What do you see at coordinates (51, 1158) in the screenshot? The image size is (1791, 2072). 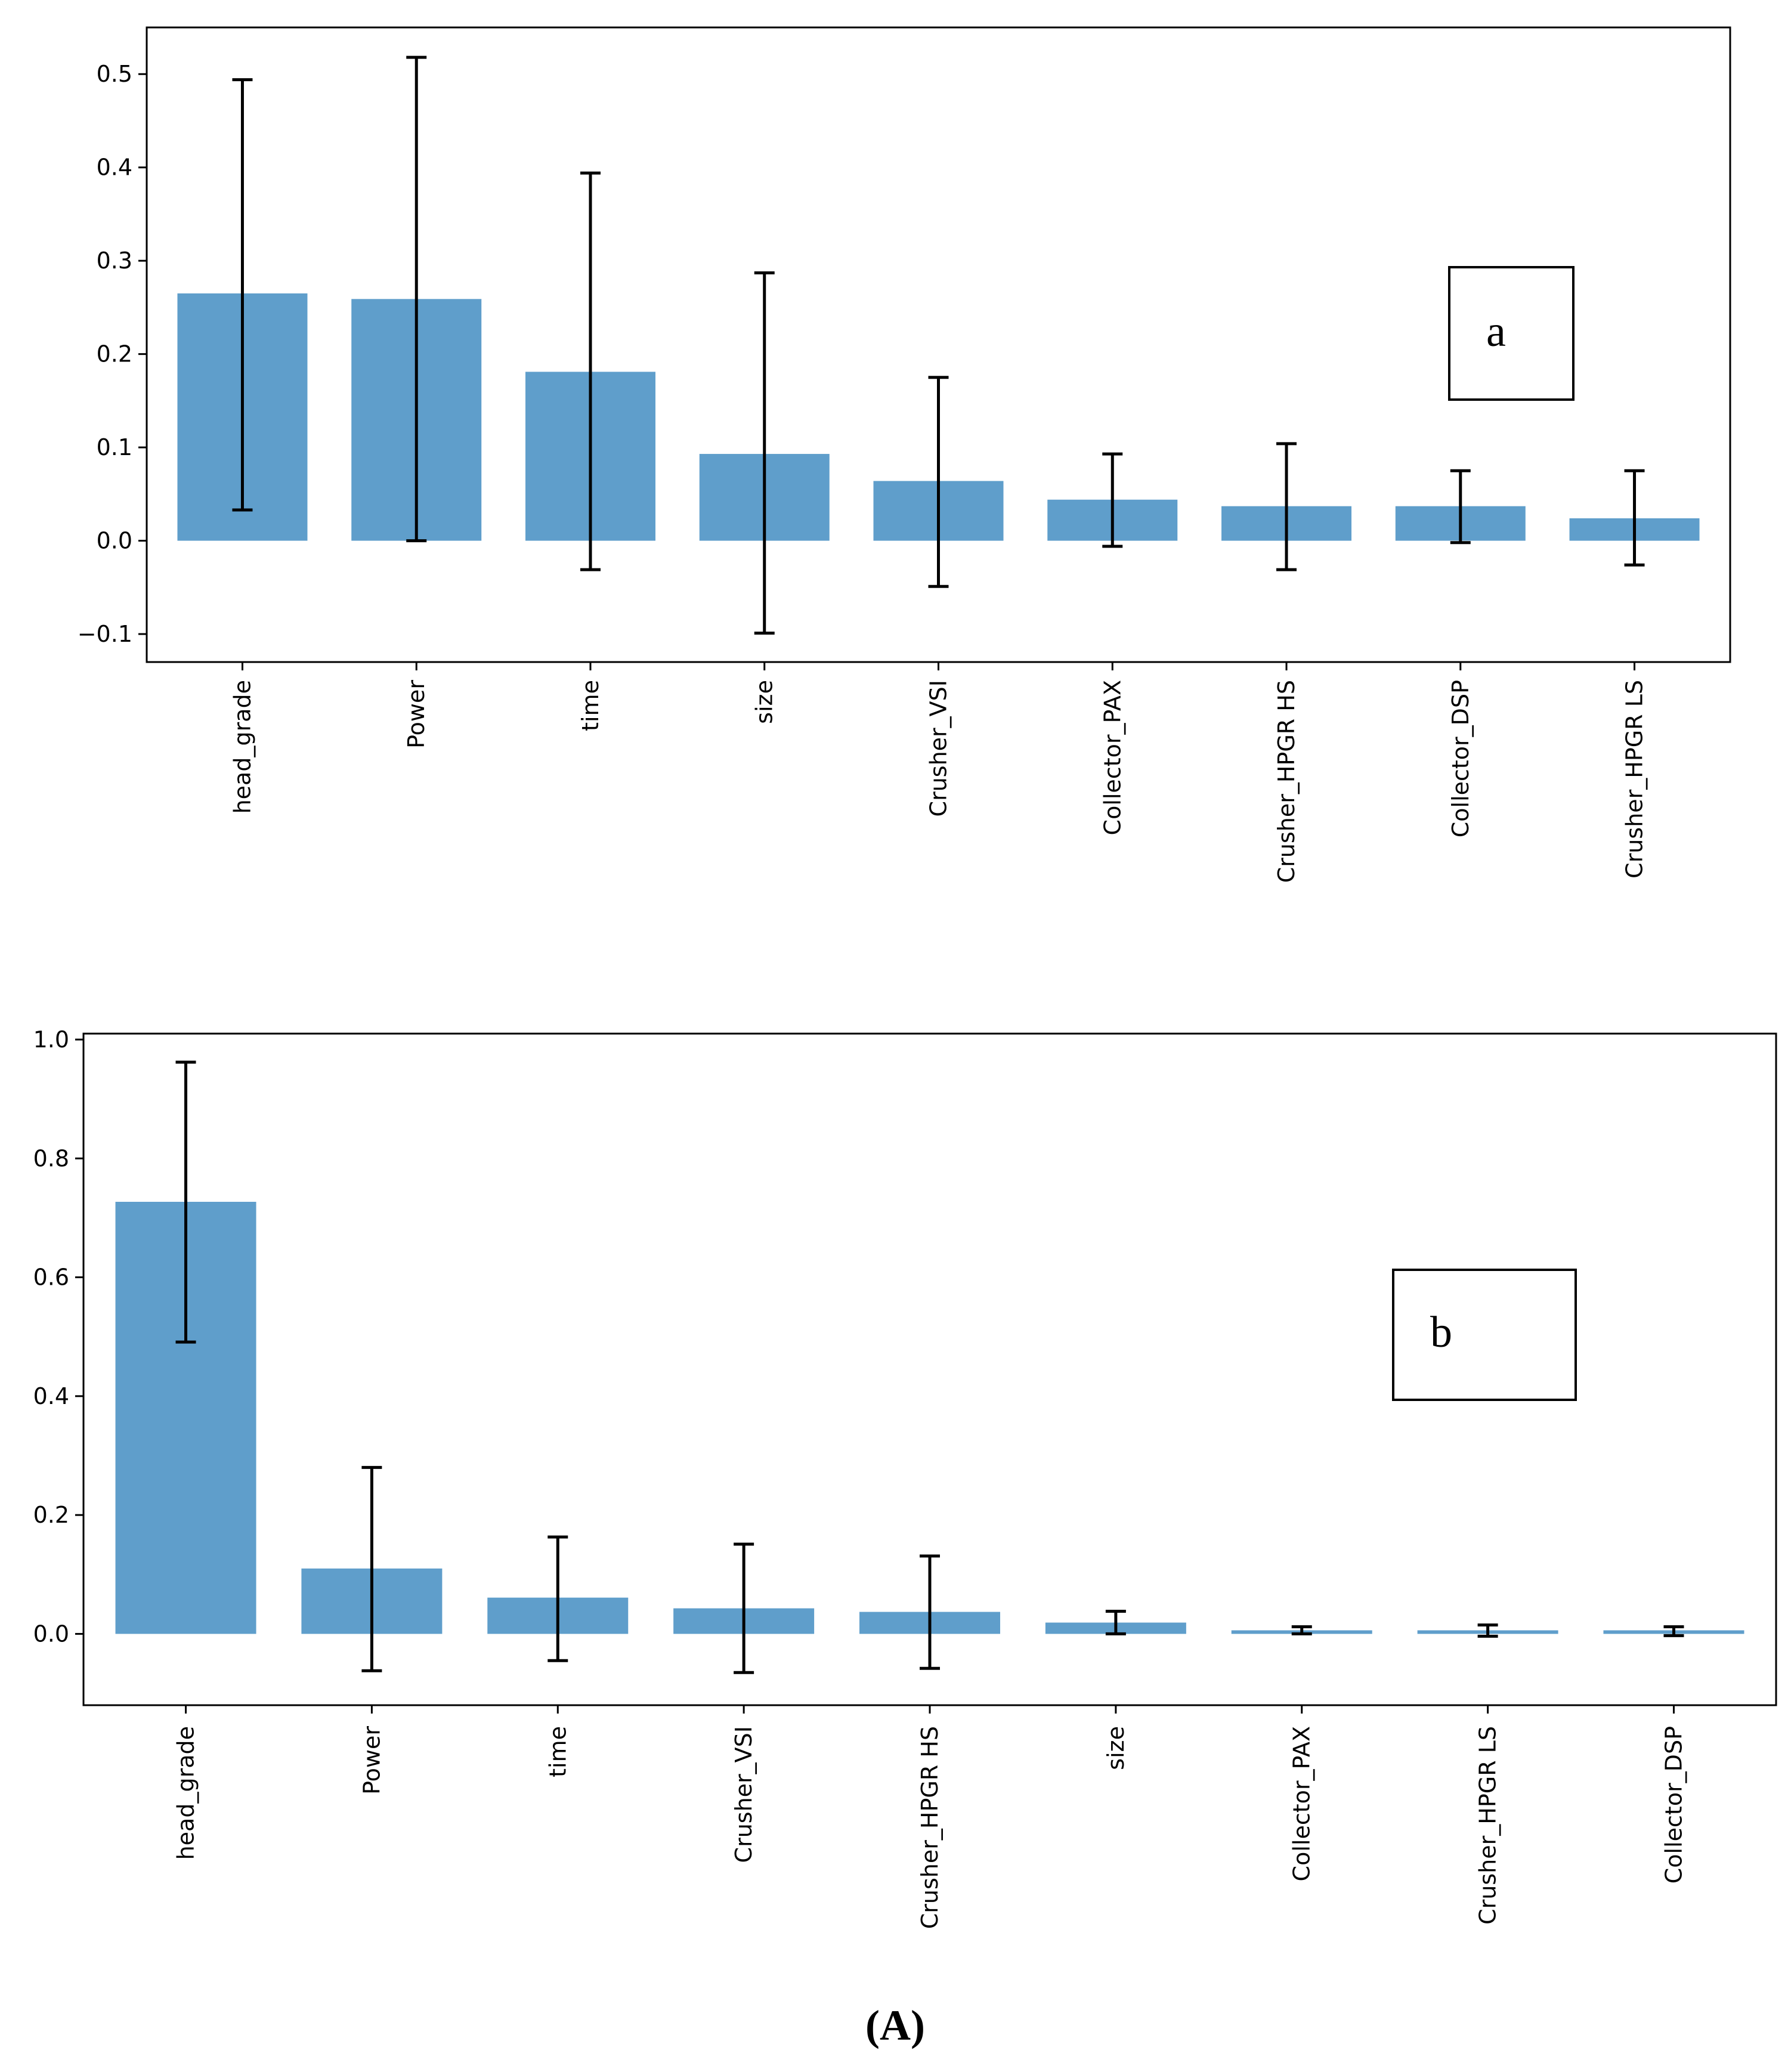 I see `y-tick-label: 0.8` at bounding box center [51, 1158].